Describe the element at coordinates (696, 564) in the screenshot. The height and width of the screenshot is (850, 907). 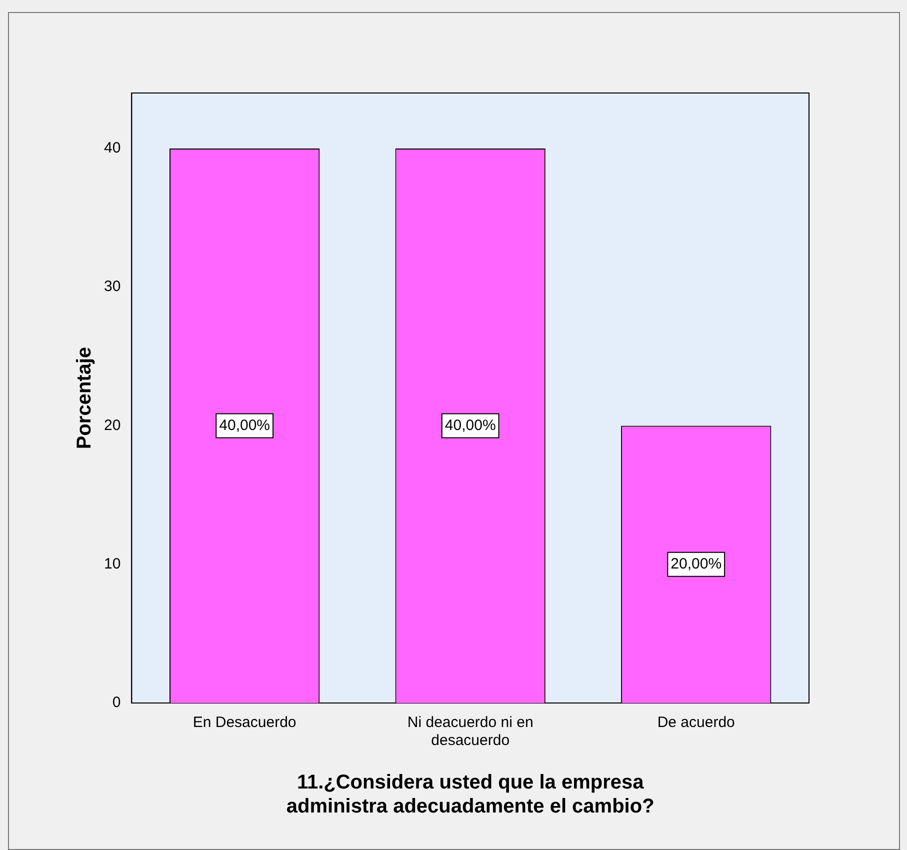
I see `data-label: 20,00%` at that location.